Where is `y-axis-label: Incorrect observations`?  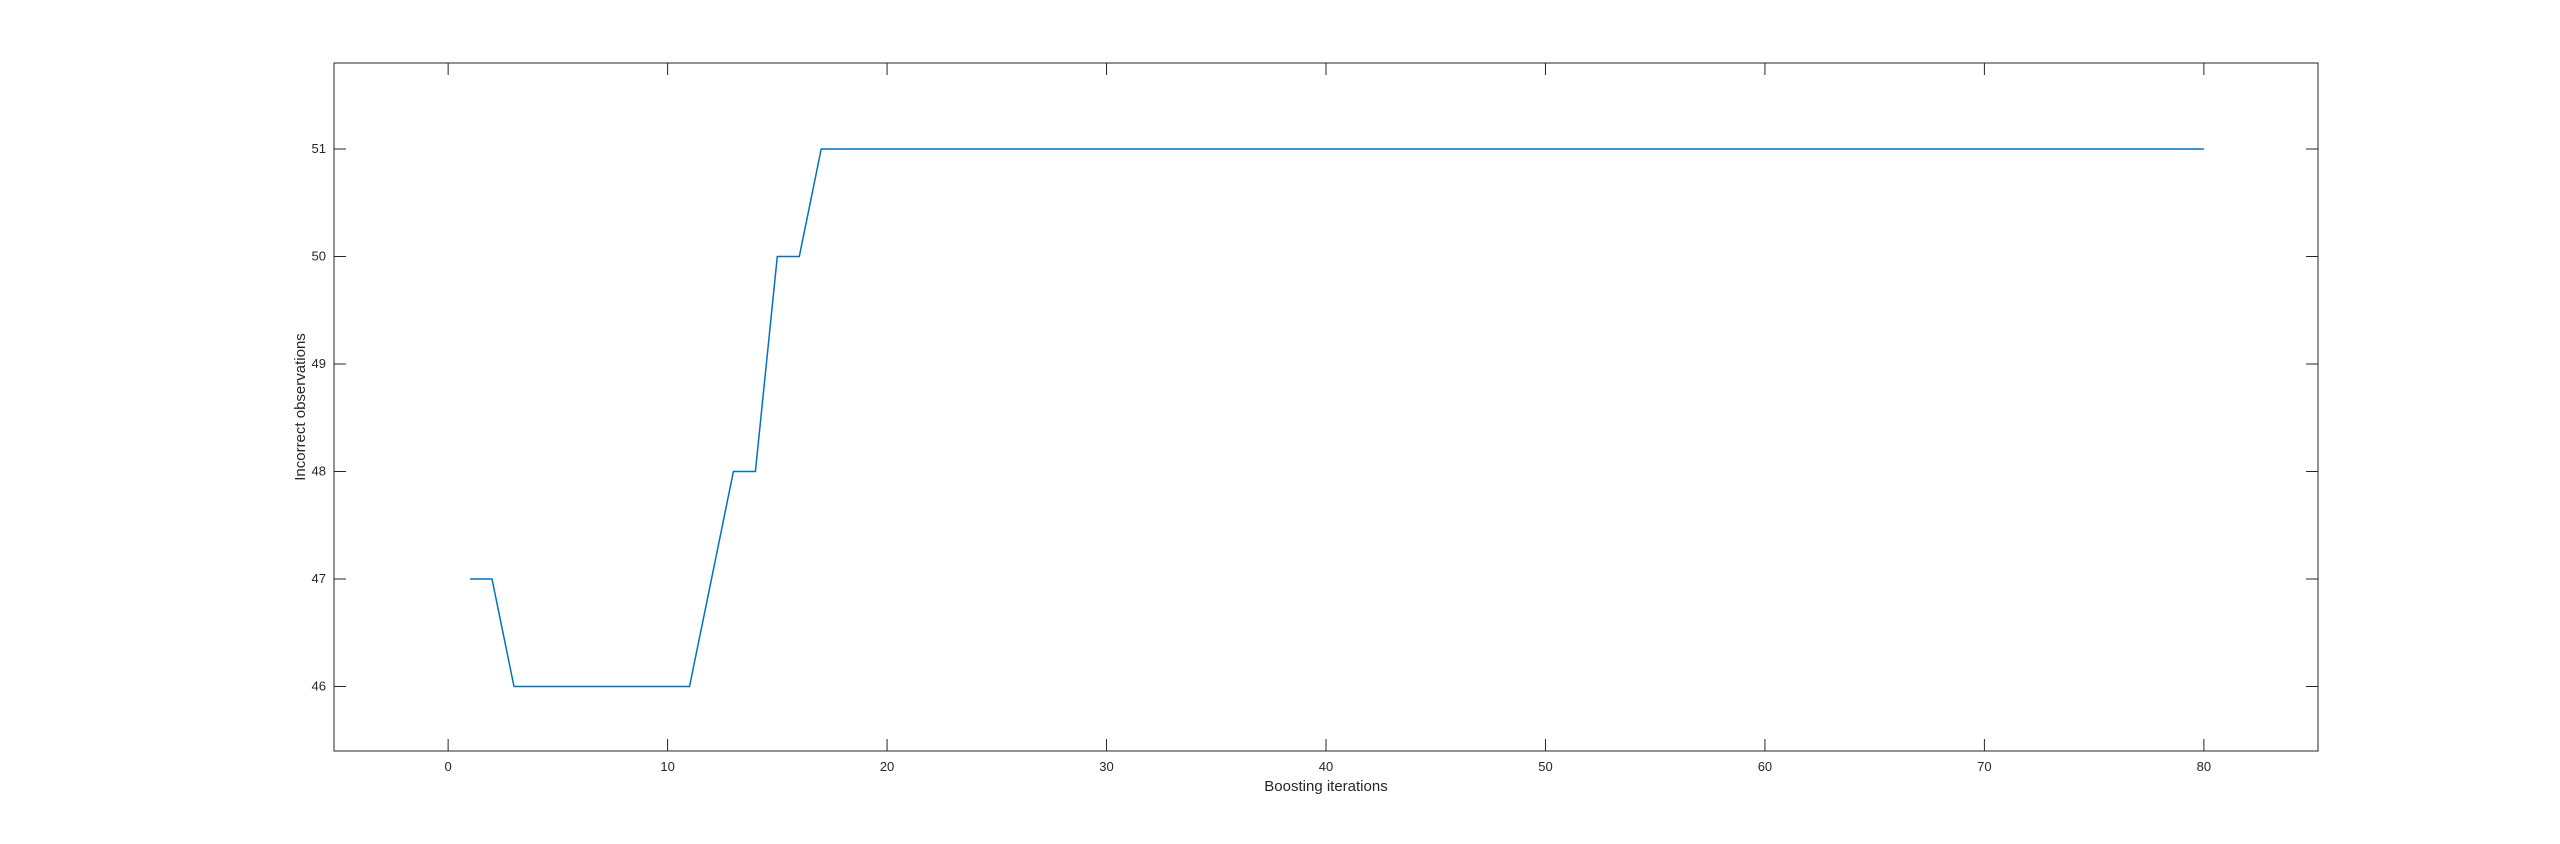 y-axis-label: Incorrect observations is located at coordinates (300, 407).